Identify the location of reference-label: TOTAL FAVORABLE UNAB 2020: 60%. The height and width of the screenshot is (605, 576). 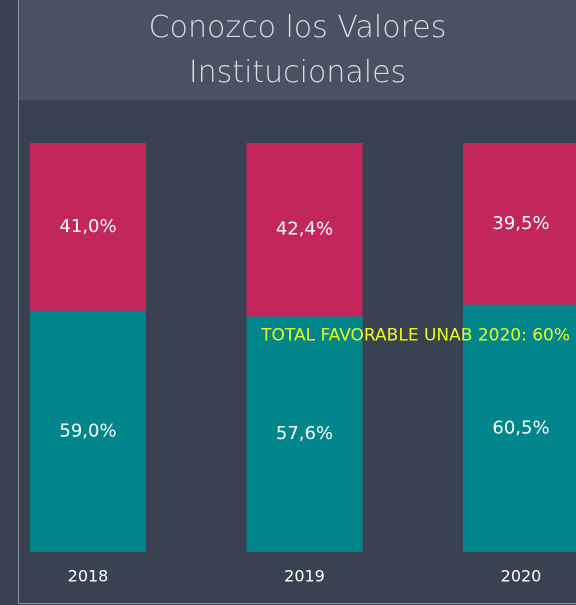
(415, 336).